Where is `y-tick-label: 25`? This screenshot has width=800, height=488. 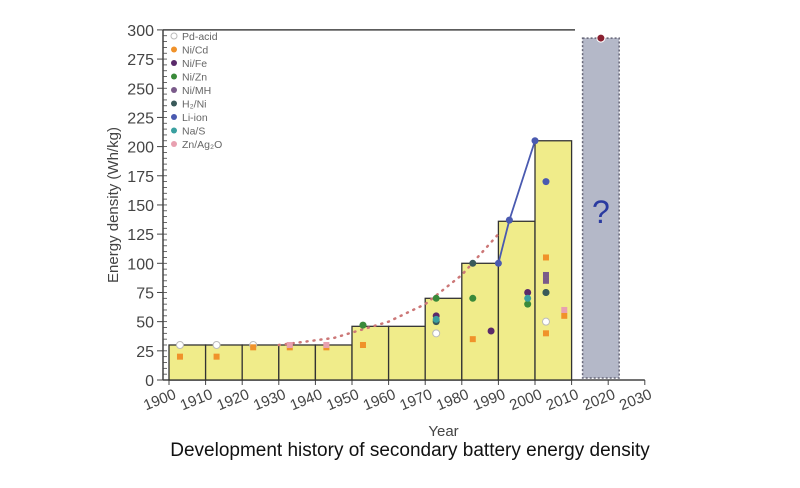
y-tick-label: 25 is located at coordinates (145, 352).